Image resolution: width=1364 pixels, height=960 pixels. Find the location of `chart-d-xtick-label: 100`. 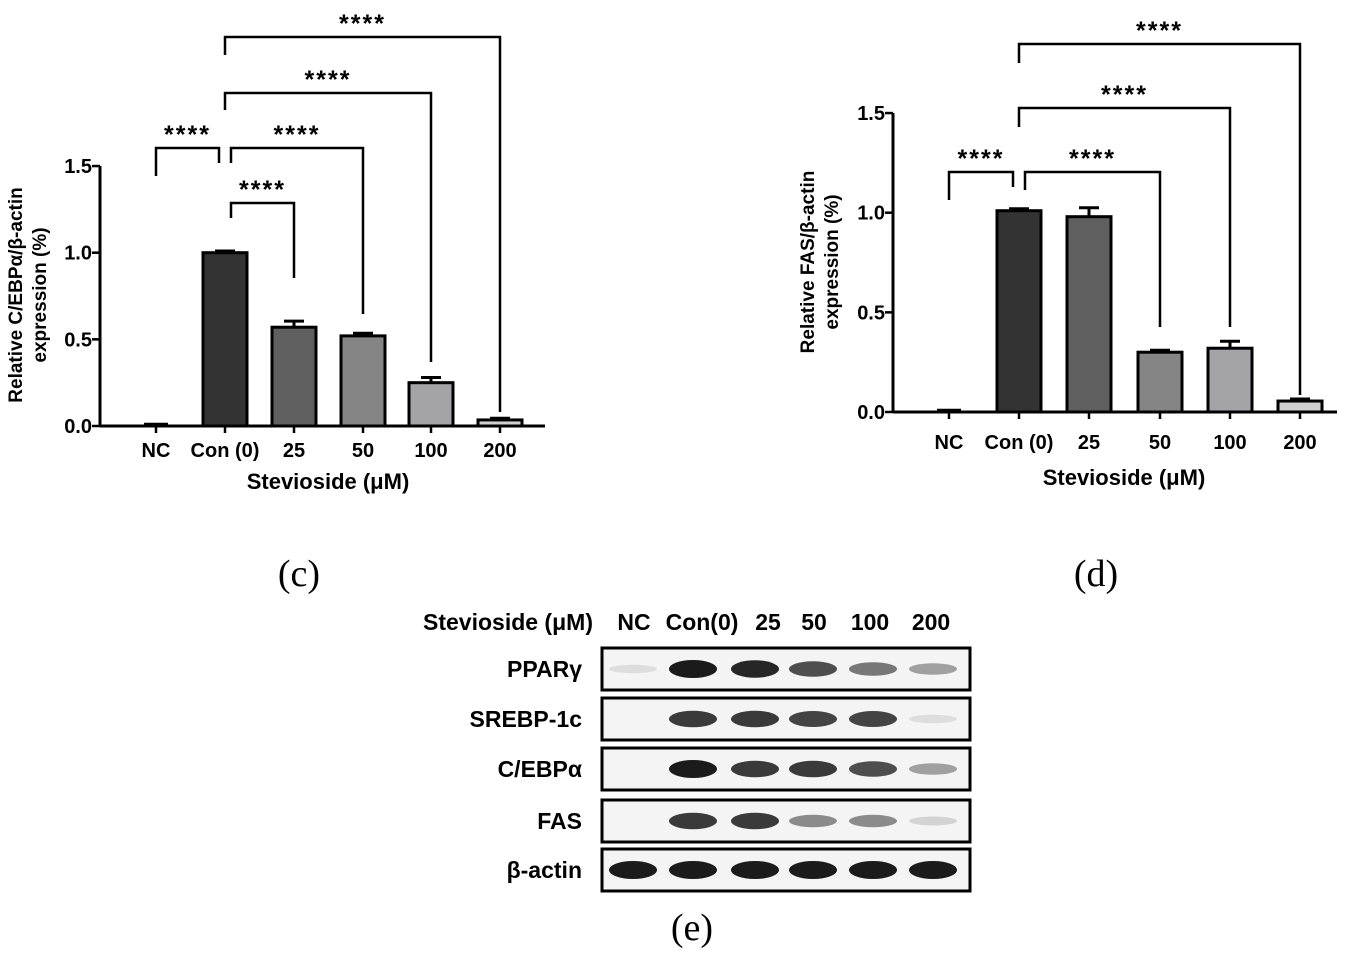

chart-d-xtick-label: 100 is located at coordinates (1229, 443).